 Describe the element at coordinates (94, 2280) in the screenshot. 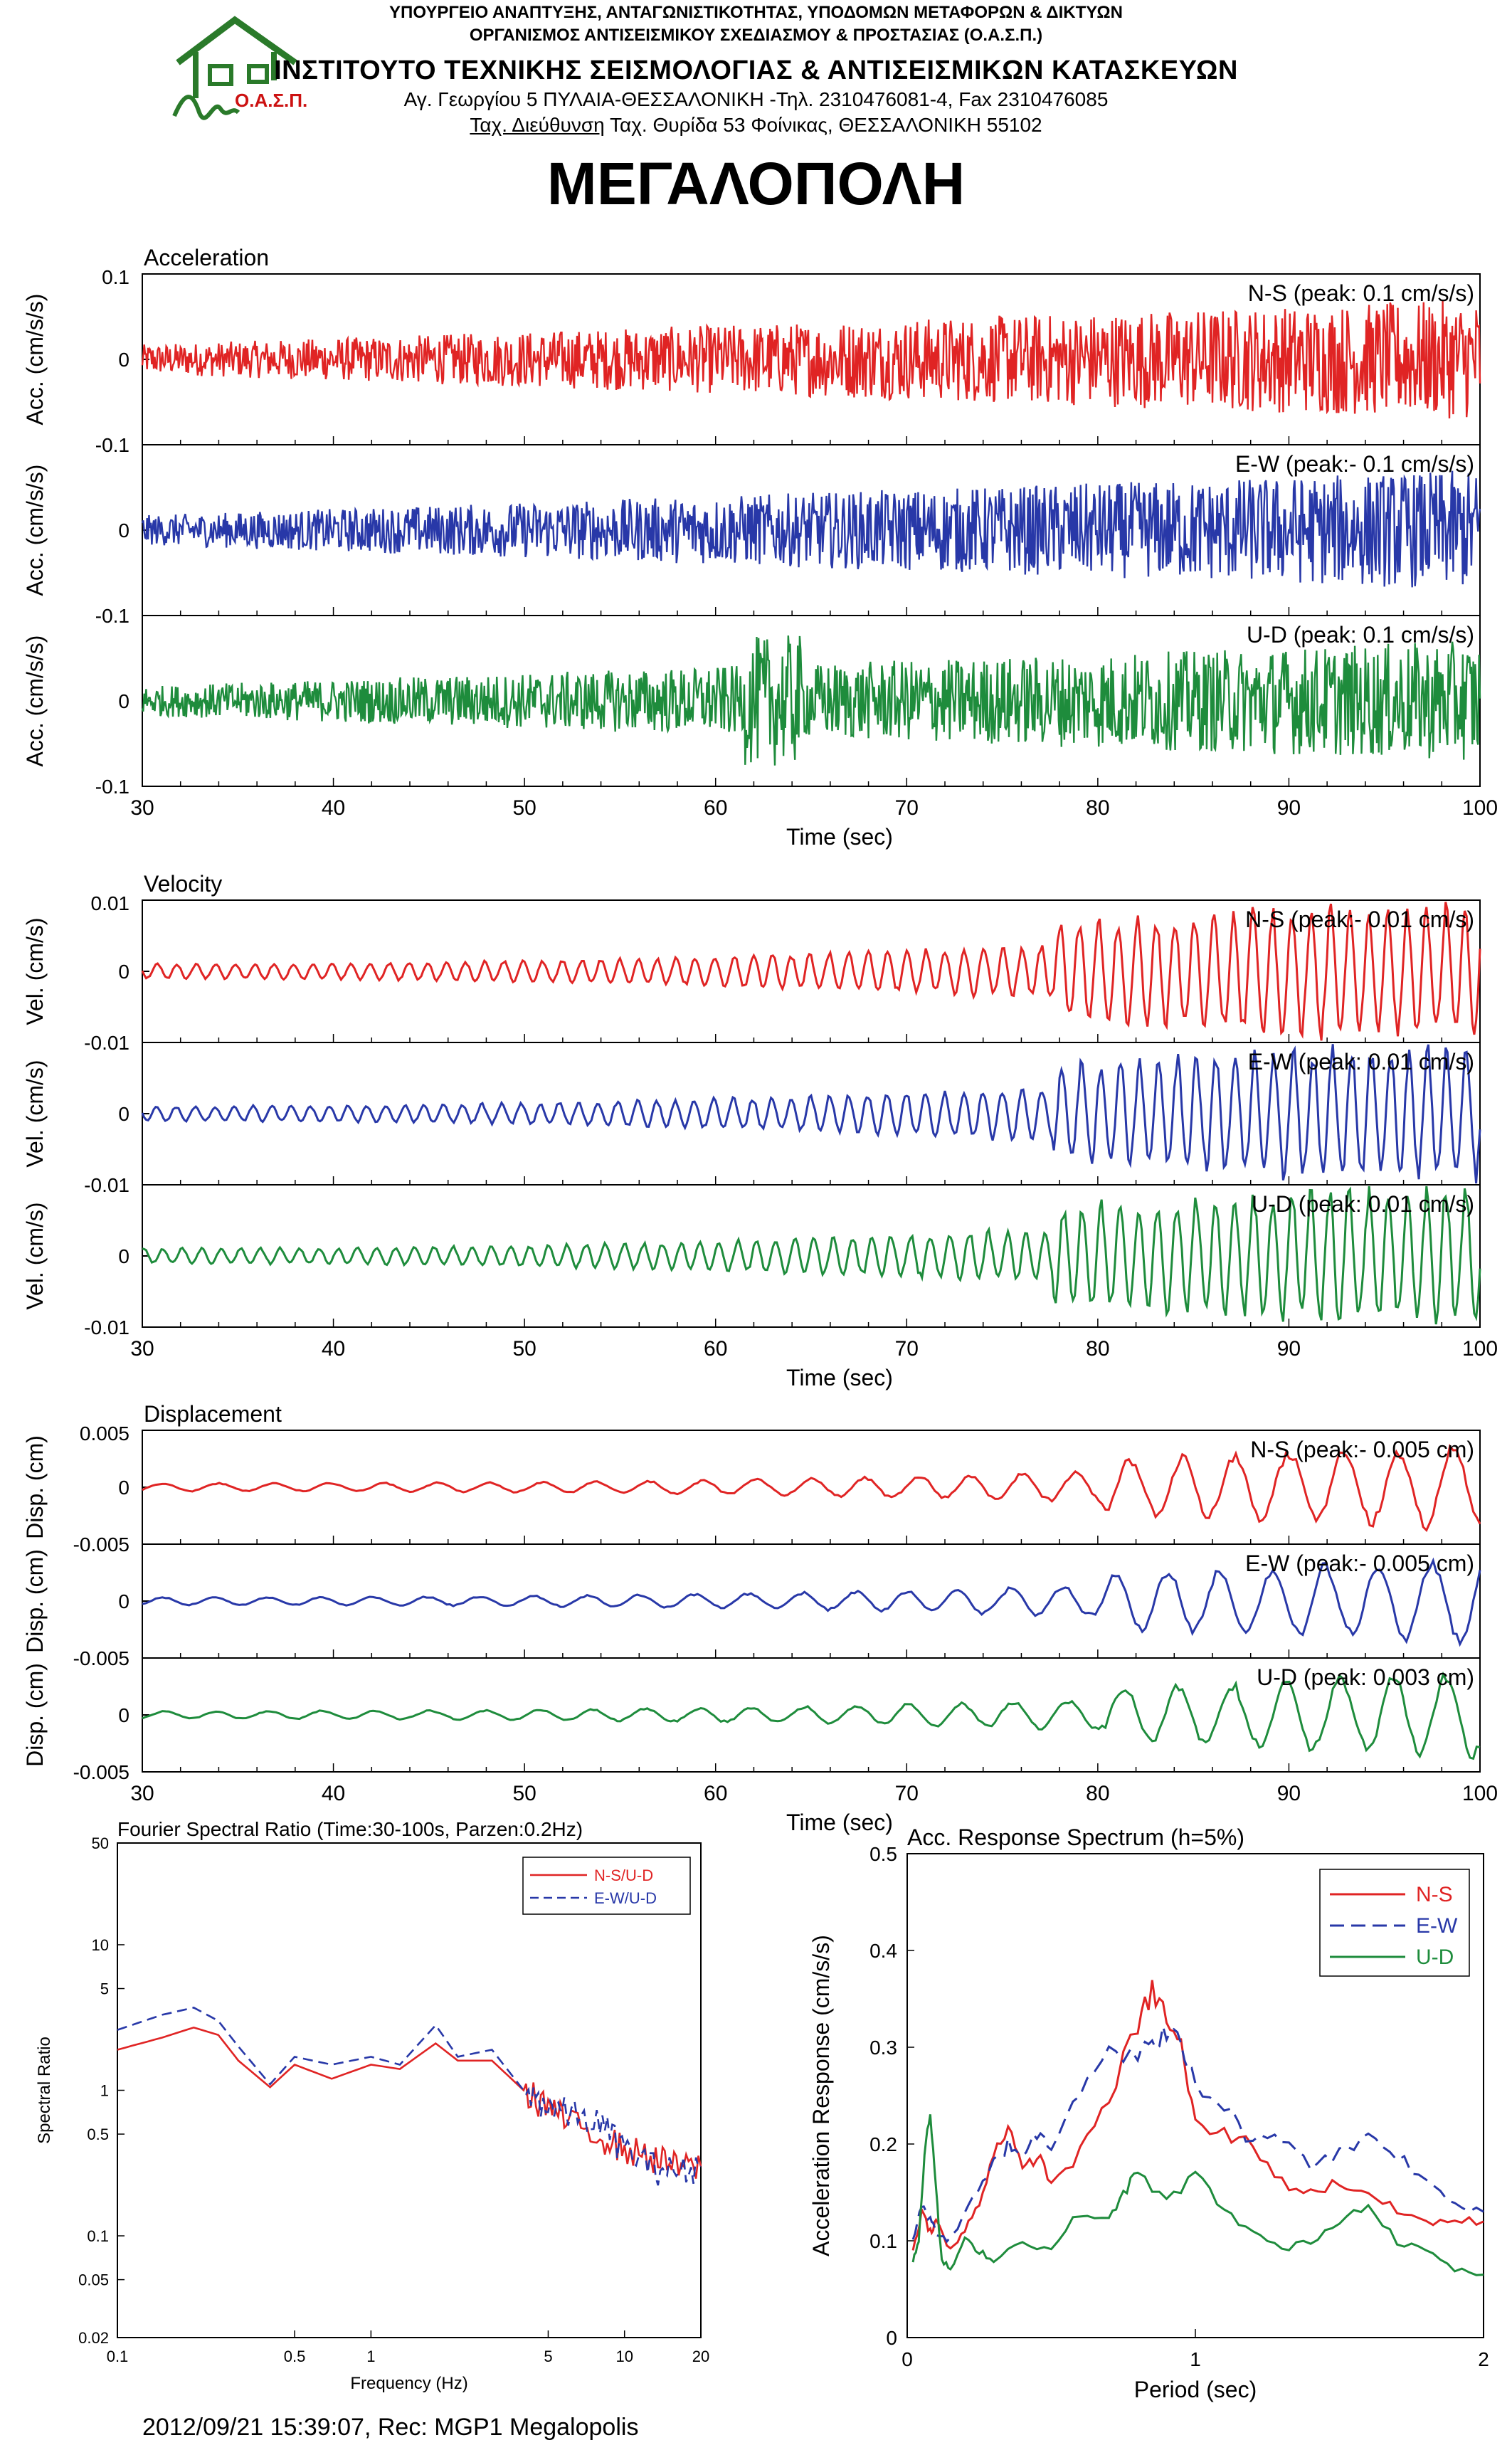

I see `y-tick-label: 0.05` at that location.